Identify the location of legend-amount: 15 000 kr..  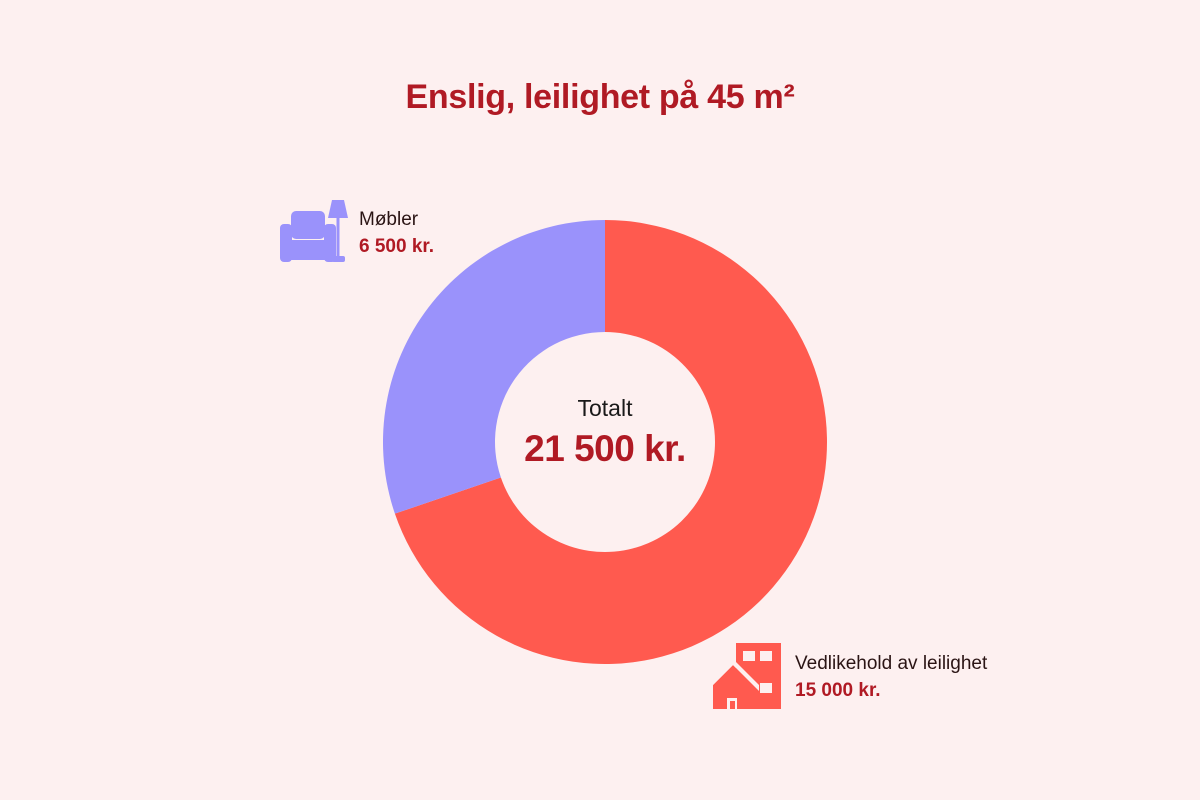
(838, 690).